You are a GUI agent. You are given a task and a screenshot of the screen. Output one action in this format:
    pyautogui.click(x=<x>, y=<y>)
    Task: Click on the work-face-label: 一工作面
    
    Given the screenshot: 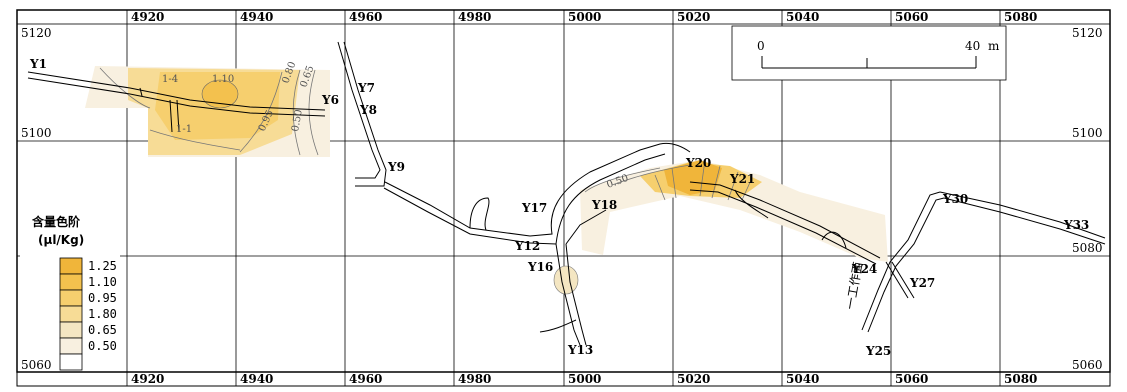 What is the action you would take?
    pyautogui.click(x=854, y=286)
    